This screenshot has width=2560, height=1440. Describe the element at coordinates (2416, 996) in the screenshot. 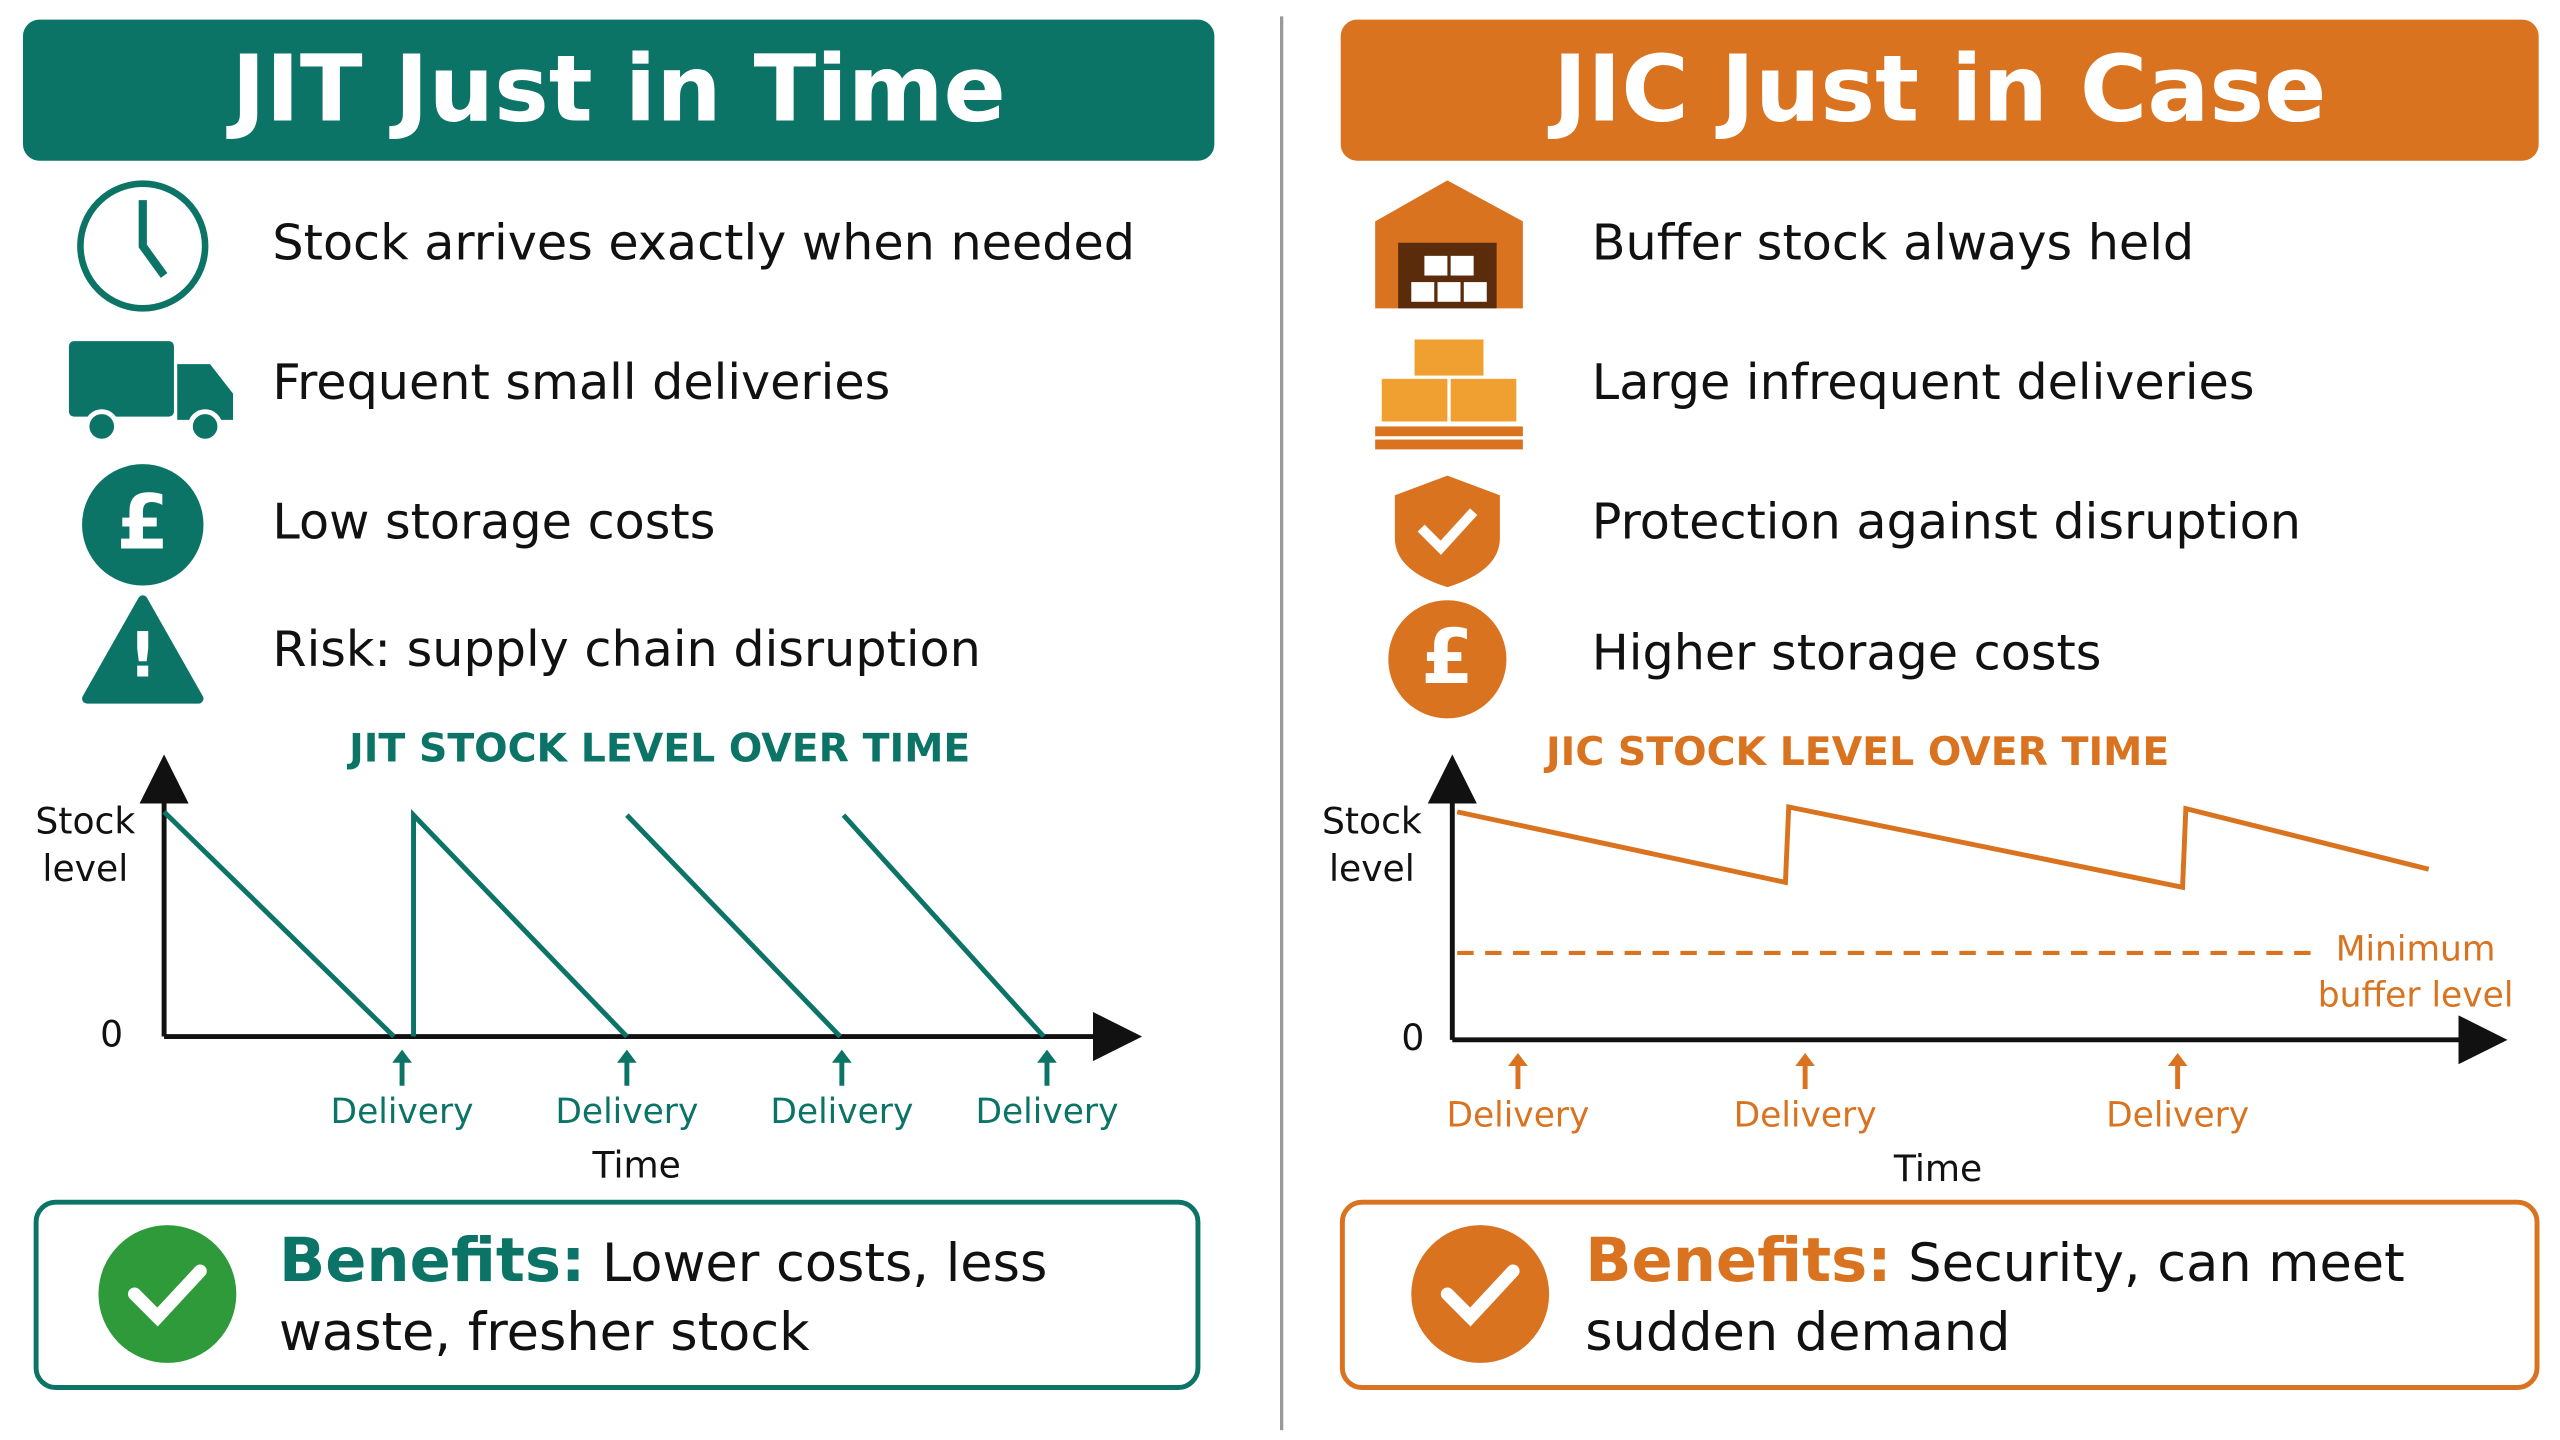

I see `threshold-label: buffer level` at that location.